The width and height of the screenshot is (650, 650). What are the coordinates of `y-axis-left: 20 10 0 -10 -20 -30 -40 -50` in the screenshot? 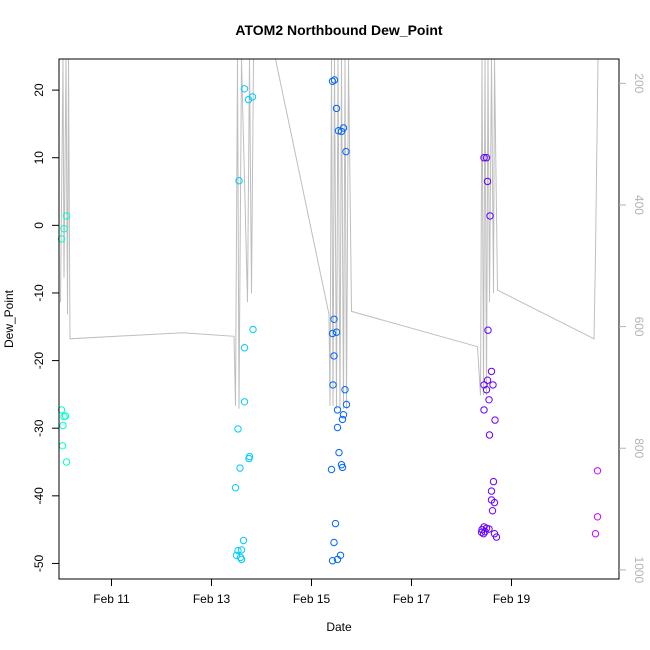 It's located at (45, 327).